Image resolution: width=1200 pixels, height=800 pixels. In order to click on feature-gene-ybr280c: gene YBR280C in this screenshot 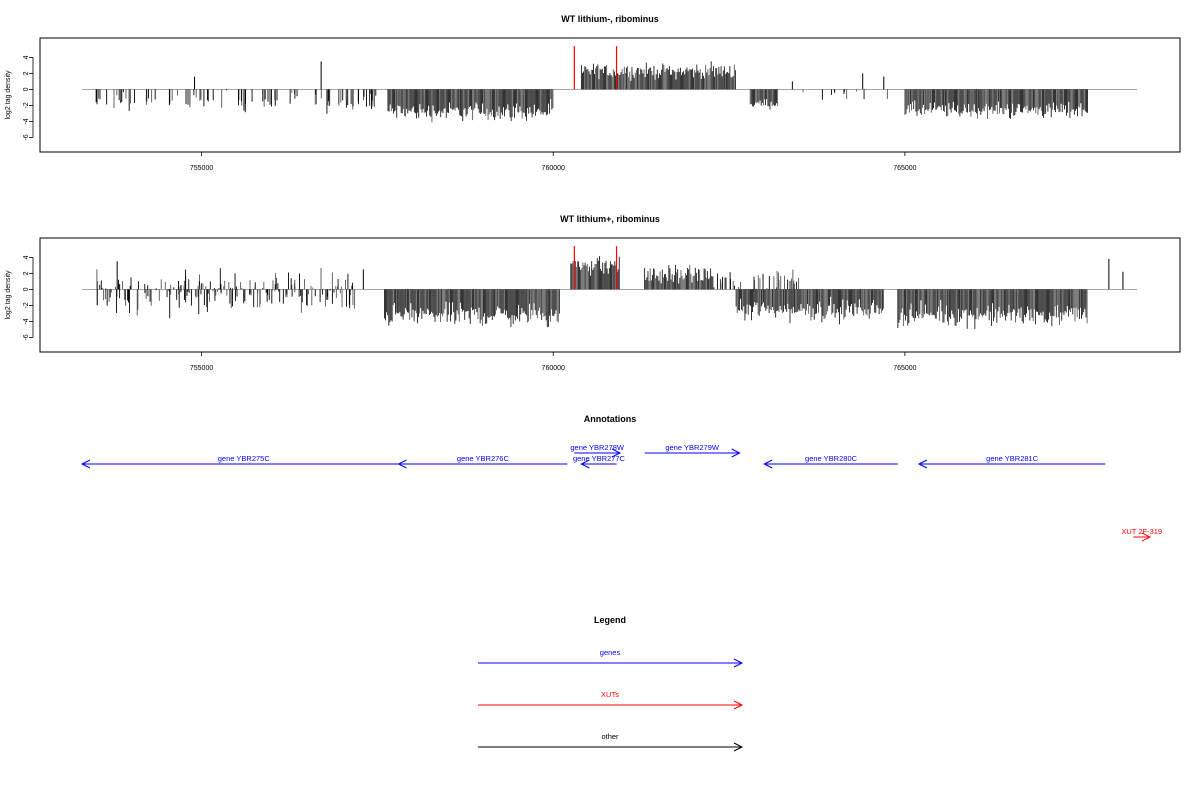, I will do `click(830, 461)`.